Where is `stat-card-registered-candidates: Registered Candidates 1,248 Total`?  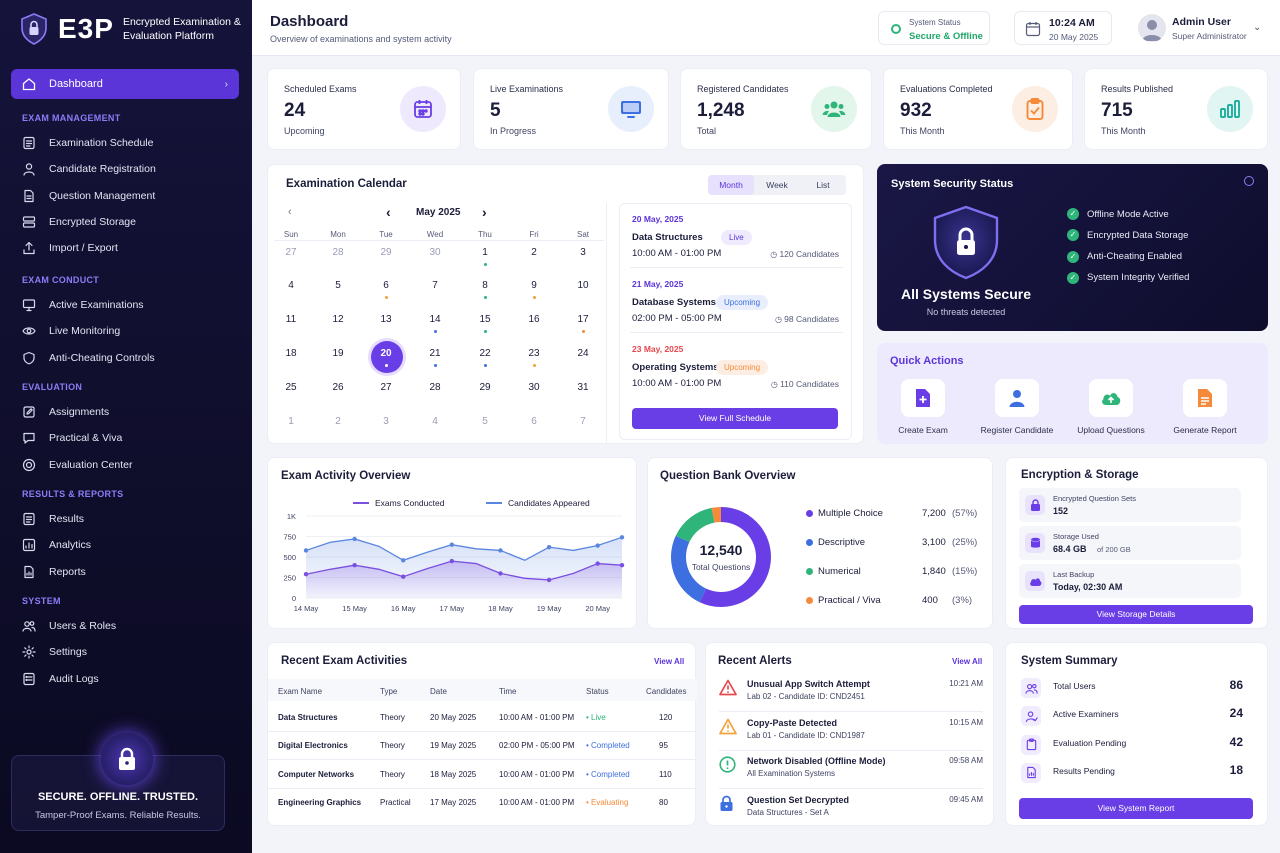
stat-card-registered-candidates: Registered Candidates 1,248 Total is located at coordinates (776, 109).